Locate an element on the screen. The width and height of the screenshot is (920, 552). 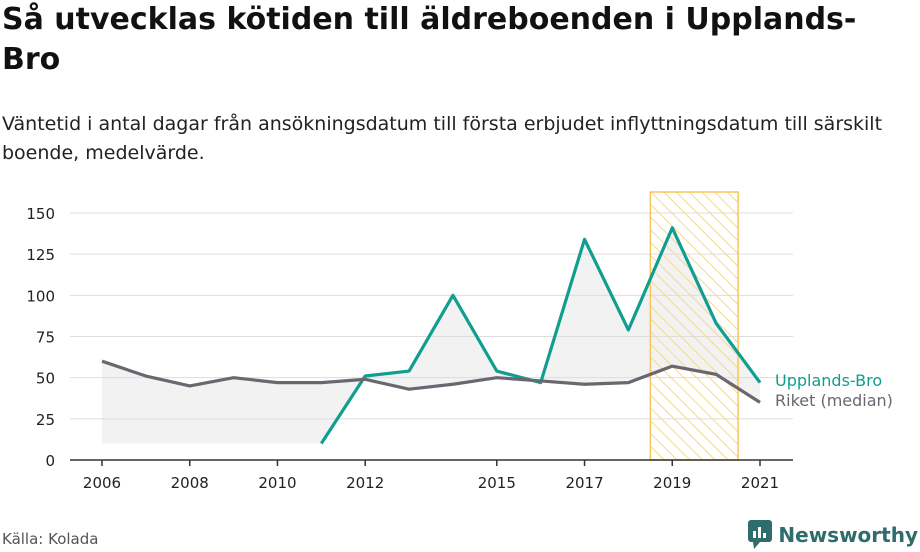
x-tick-label: 2017 is located at coordinates (584, 483).